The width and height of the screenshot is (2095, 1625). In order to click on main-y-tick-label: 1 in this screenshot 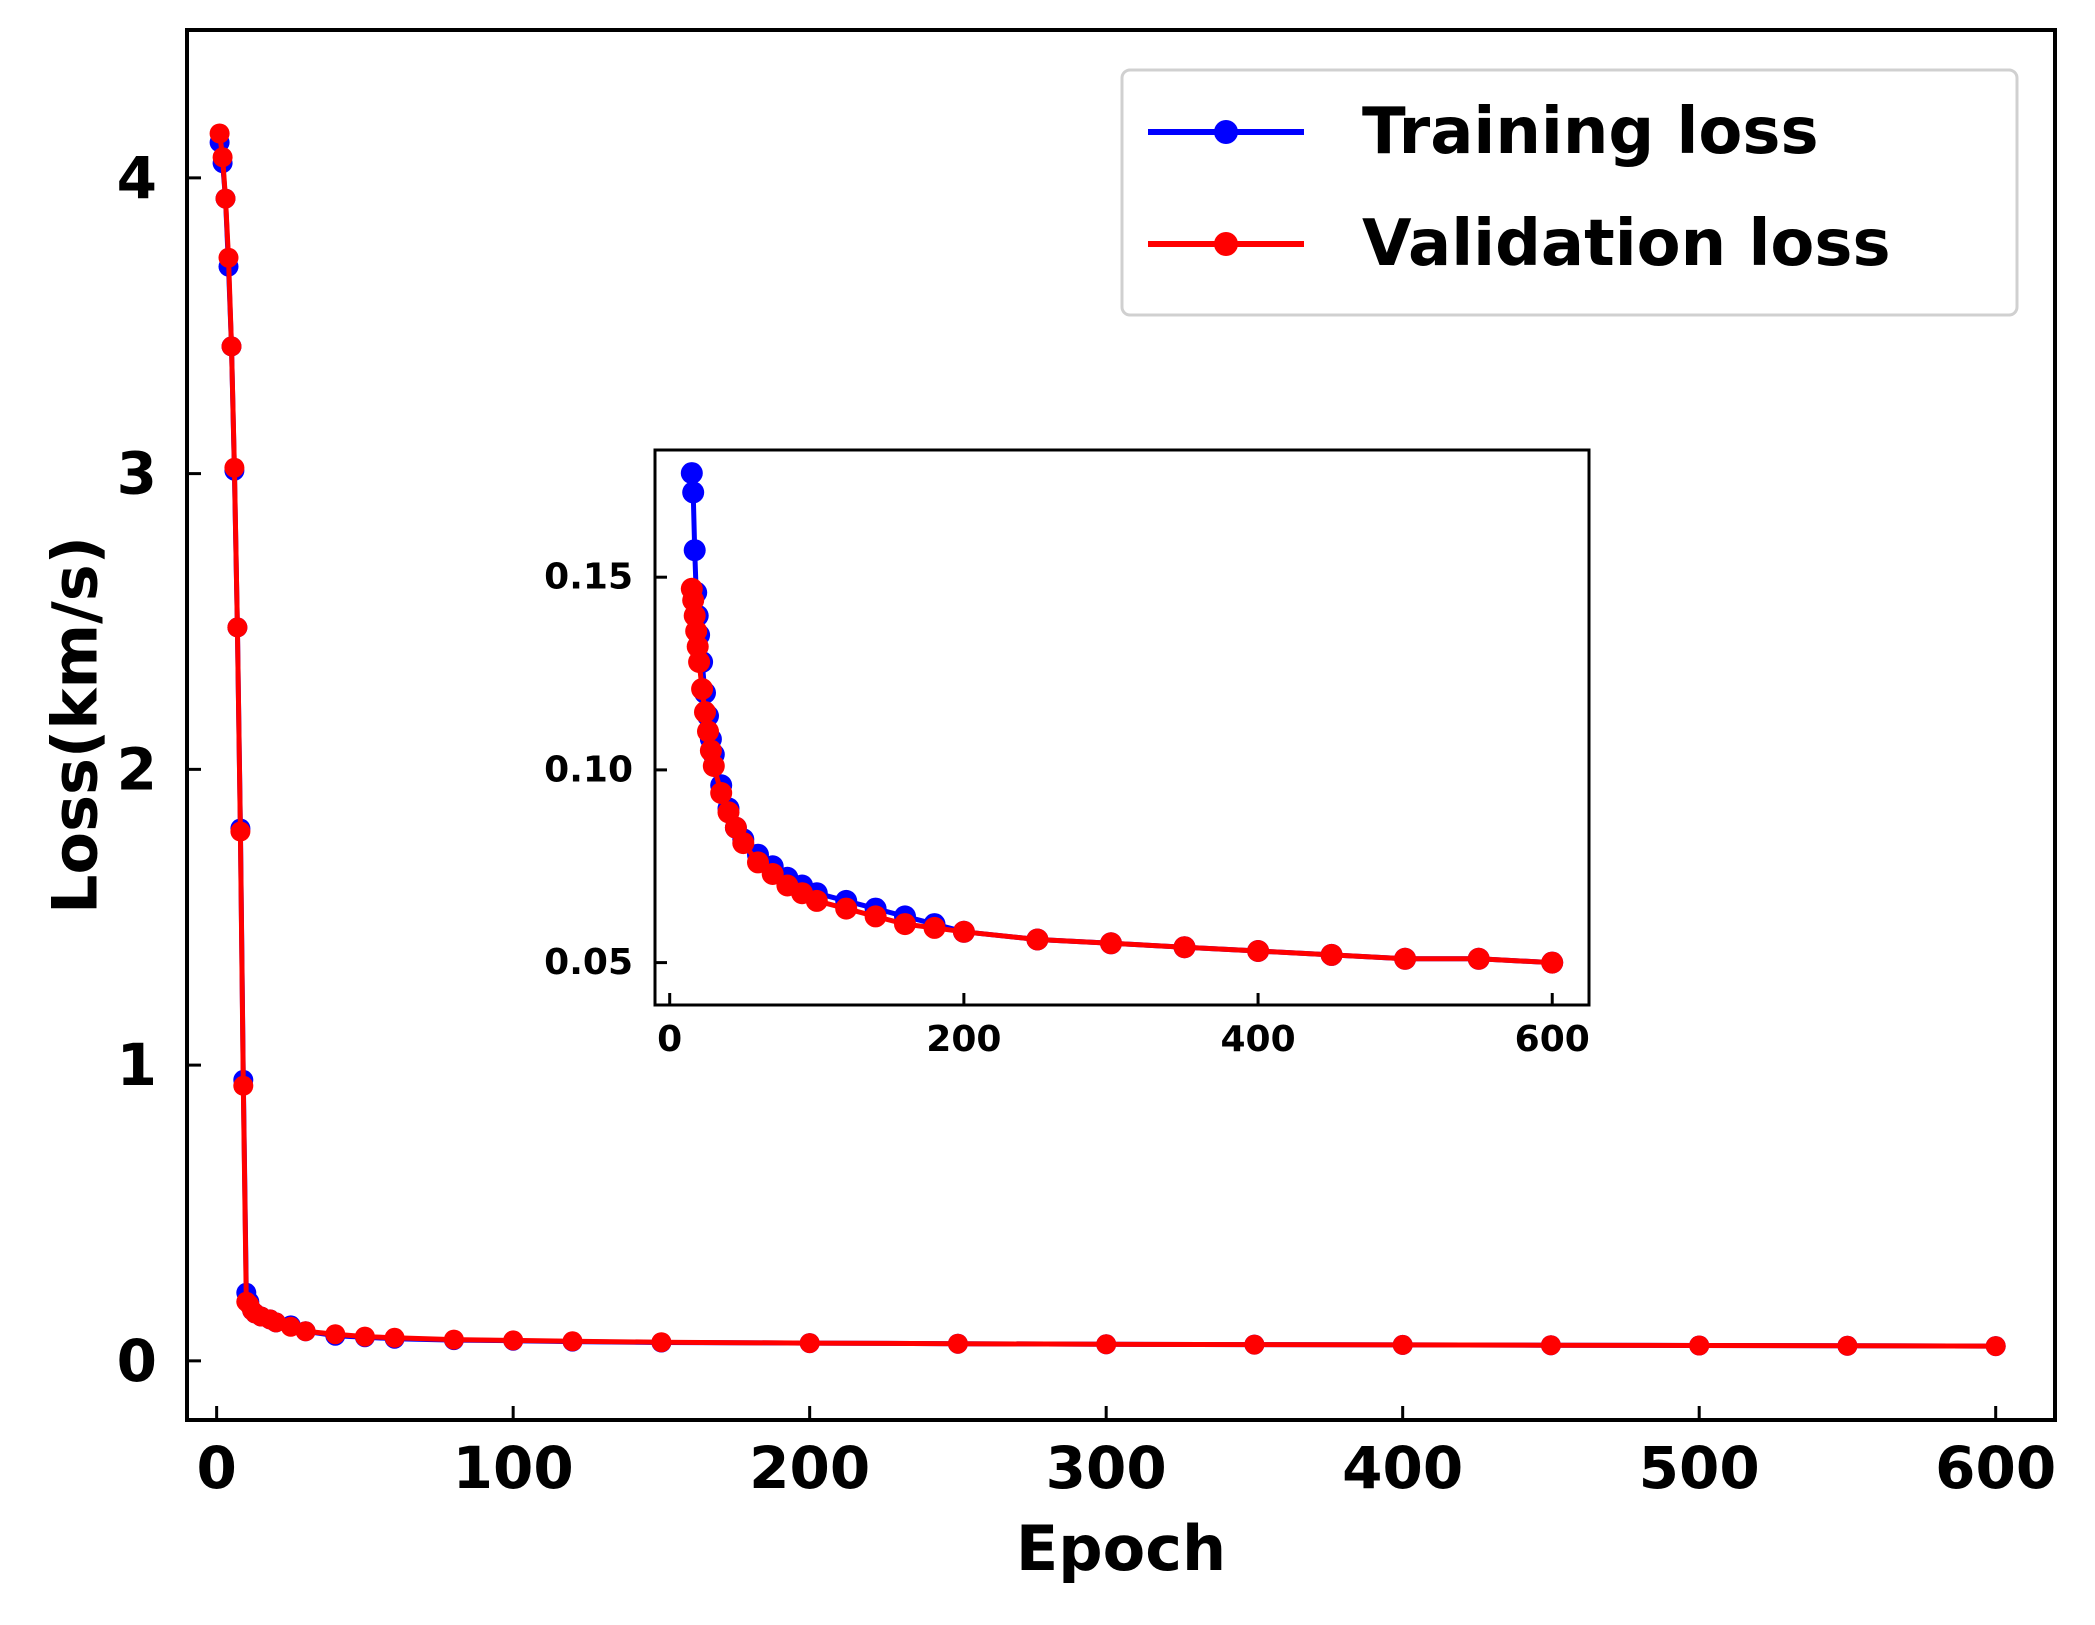, I will do `click(137, 1065)`.